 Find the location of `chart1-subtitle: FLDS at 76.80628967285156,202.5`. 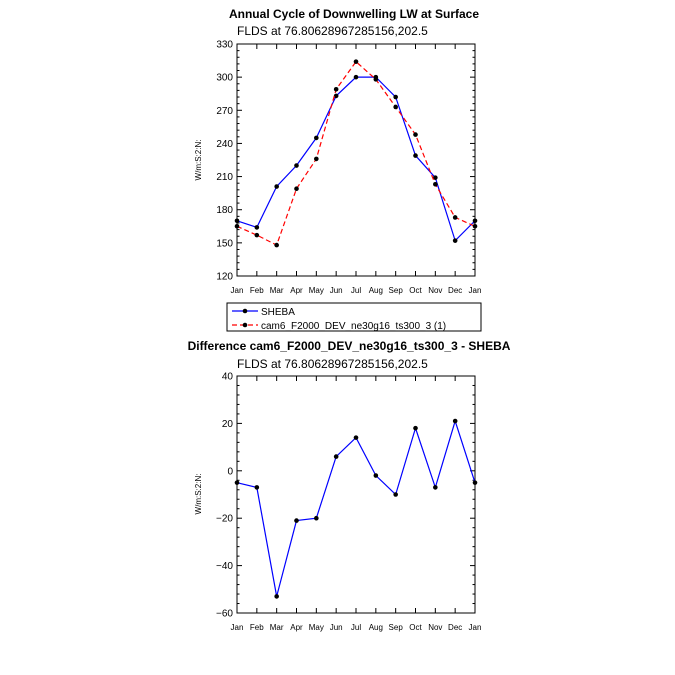

chart1-subtitle: FLDS at 76.80628967285156,202.5 is located at coordinates (332, 31).